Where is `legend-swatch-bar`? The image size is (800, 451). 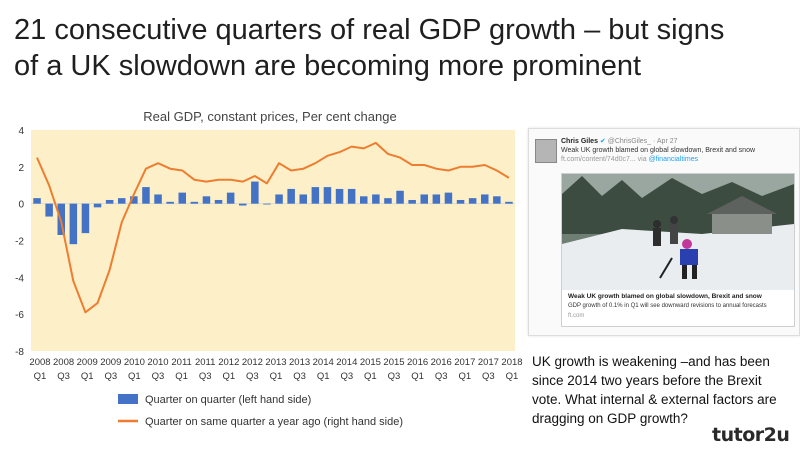
legend-swatch-bar is located at coordinates (128, 399).